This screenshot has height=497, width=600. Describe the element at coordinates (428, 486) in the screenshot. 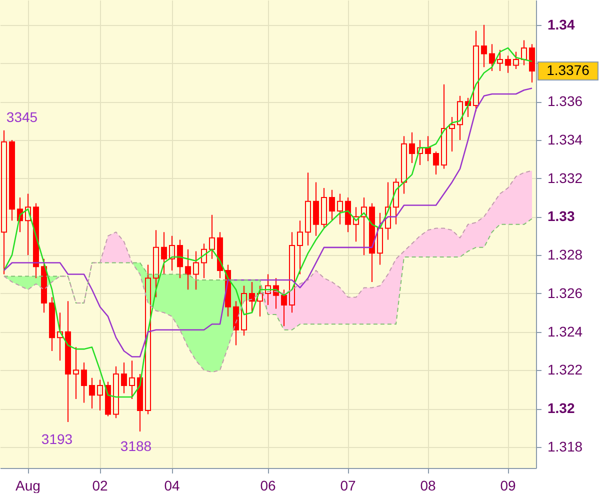

I see `x-tick-label: 08` at that location.